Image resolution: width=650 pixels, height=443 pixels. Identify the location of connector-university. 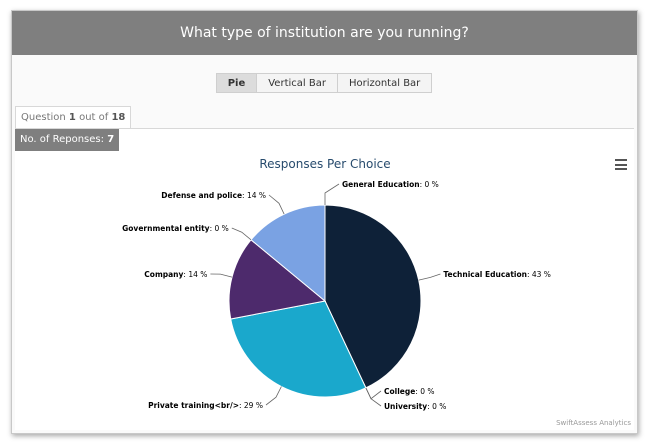
(373, 397).